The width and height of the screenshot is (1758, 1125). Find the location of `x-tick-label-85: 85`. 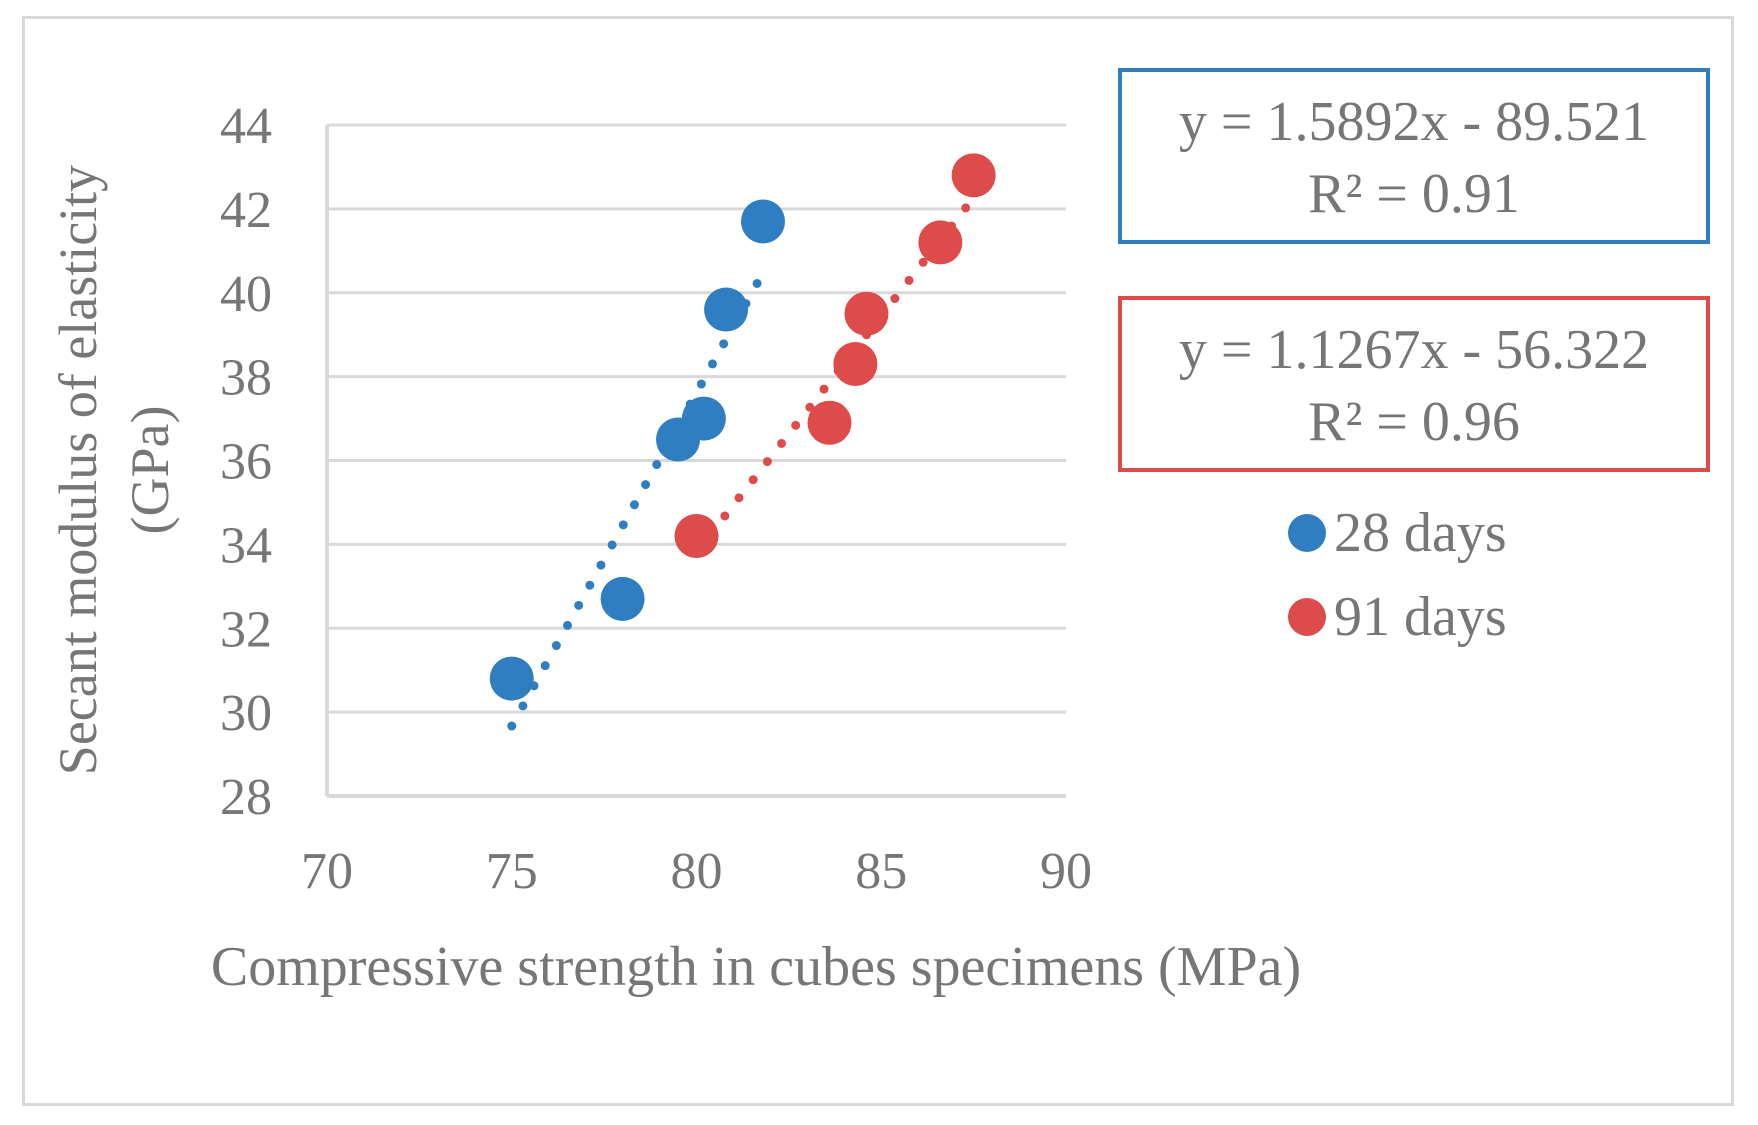

x-tick-label-85: 85 is located at coordinates (881, 871).